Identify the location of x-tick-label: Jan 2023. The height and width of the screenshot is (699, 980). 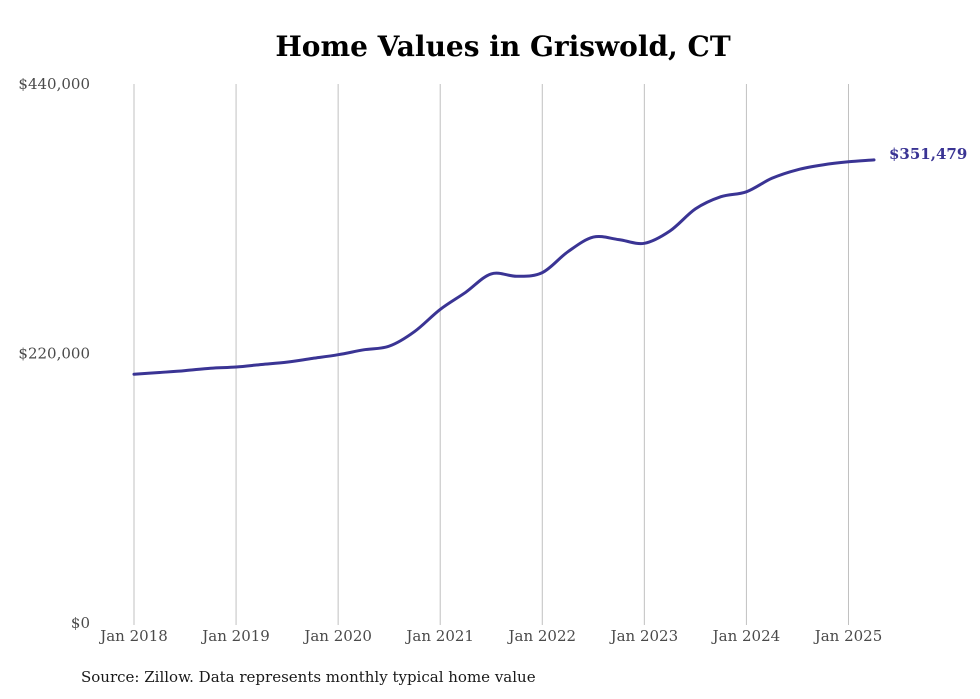
(644, 636).